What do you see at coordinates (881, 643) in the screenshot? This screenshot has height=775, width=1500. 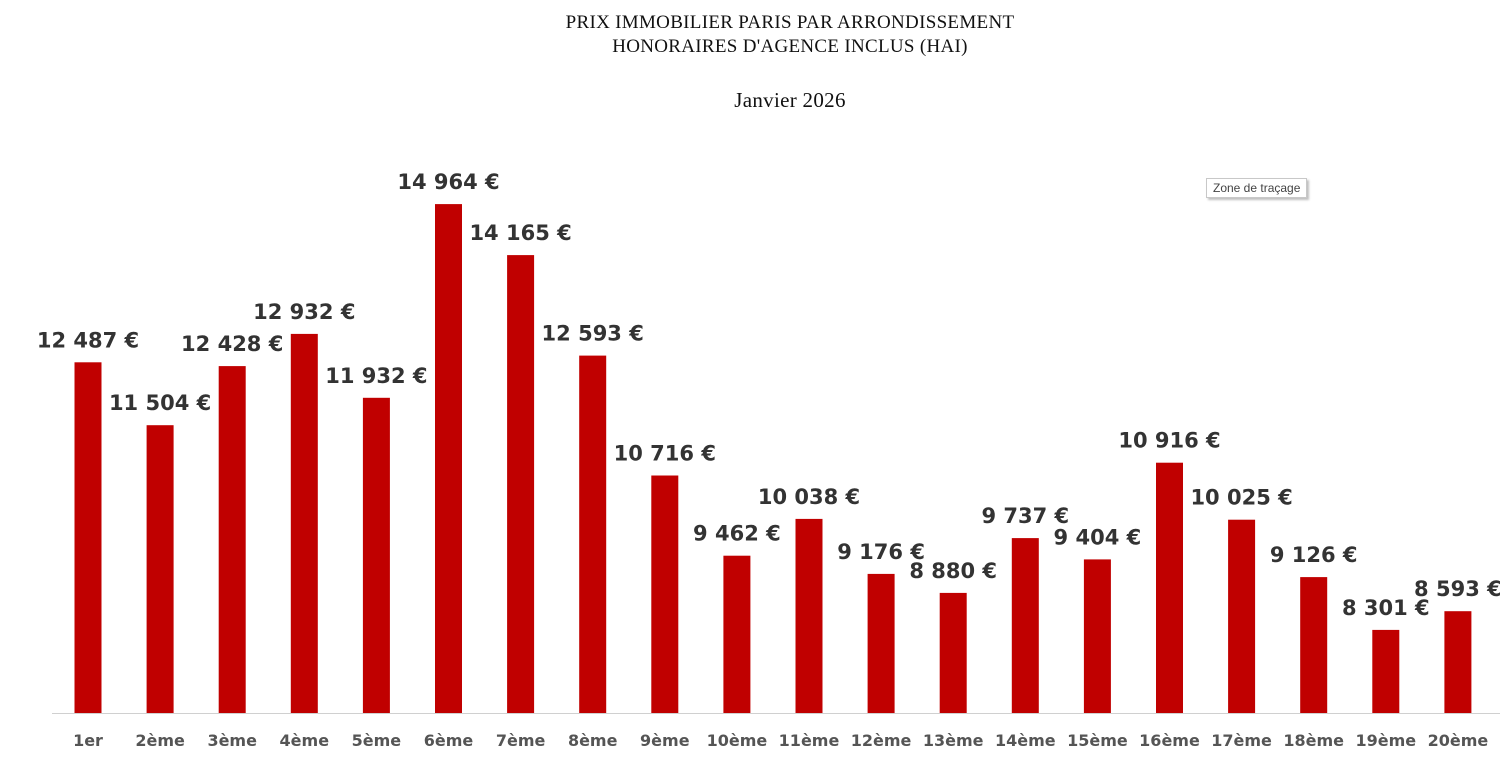 I see `bar-12ème` at bounding box center [881, 643].